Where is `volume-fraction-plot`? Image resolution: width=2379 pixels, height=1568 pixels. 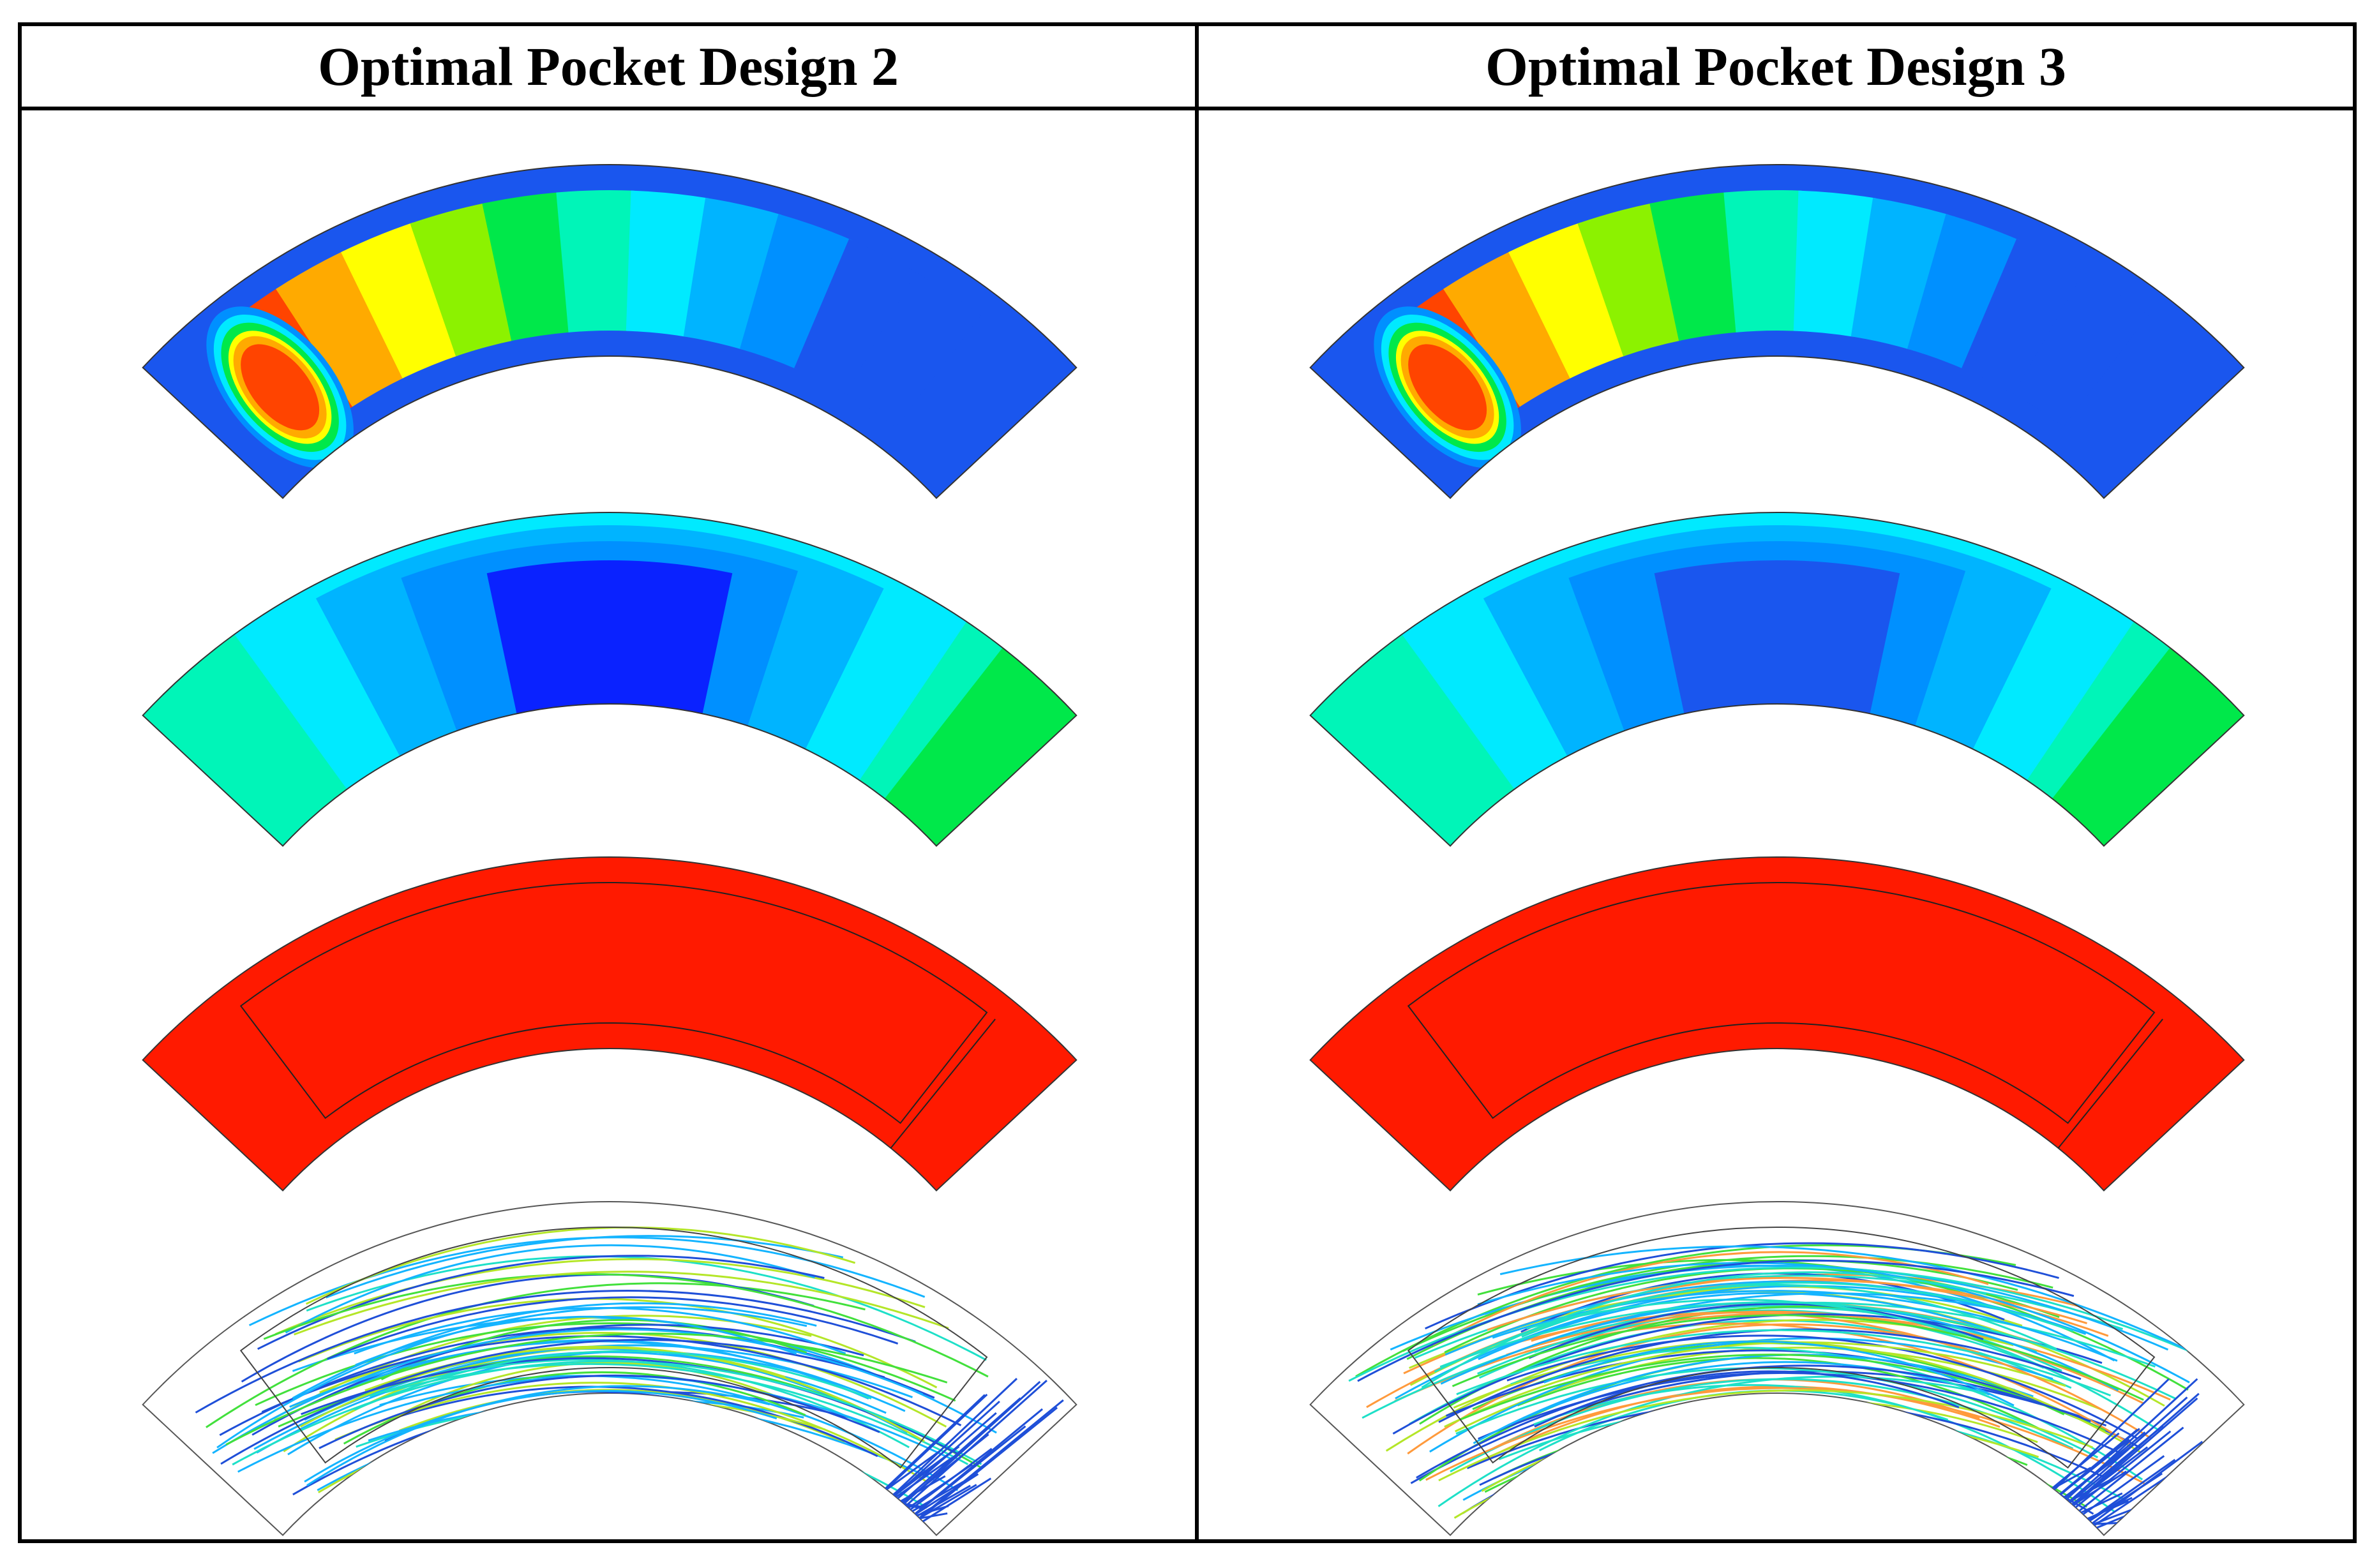 volume-fraction-plot is located at coordinates (610, 1024).